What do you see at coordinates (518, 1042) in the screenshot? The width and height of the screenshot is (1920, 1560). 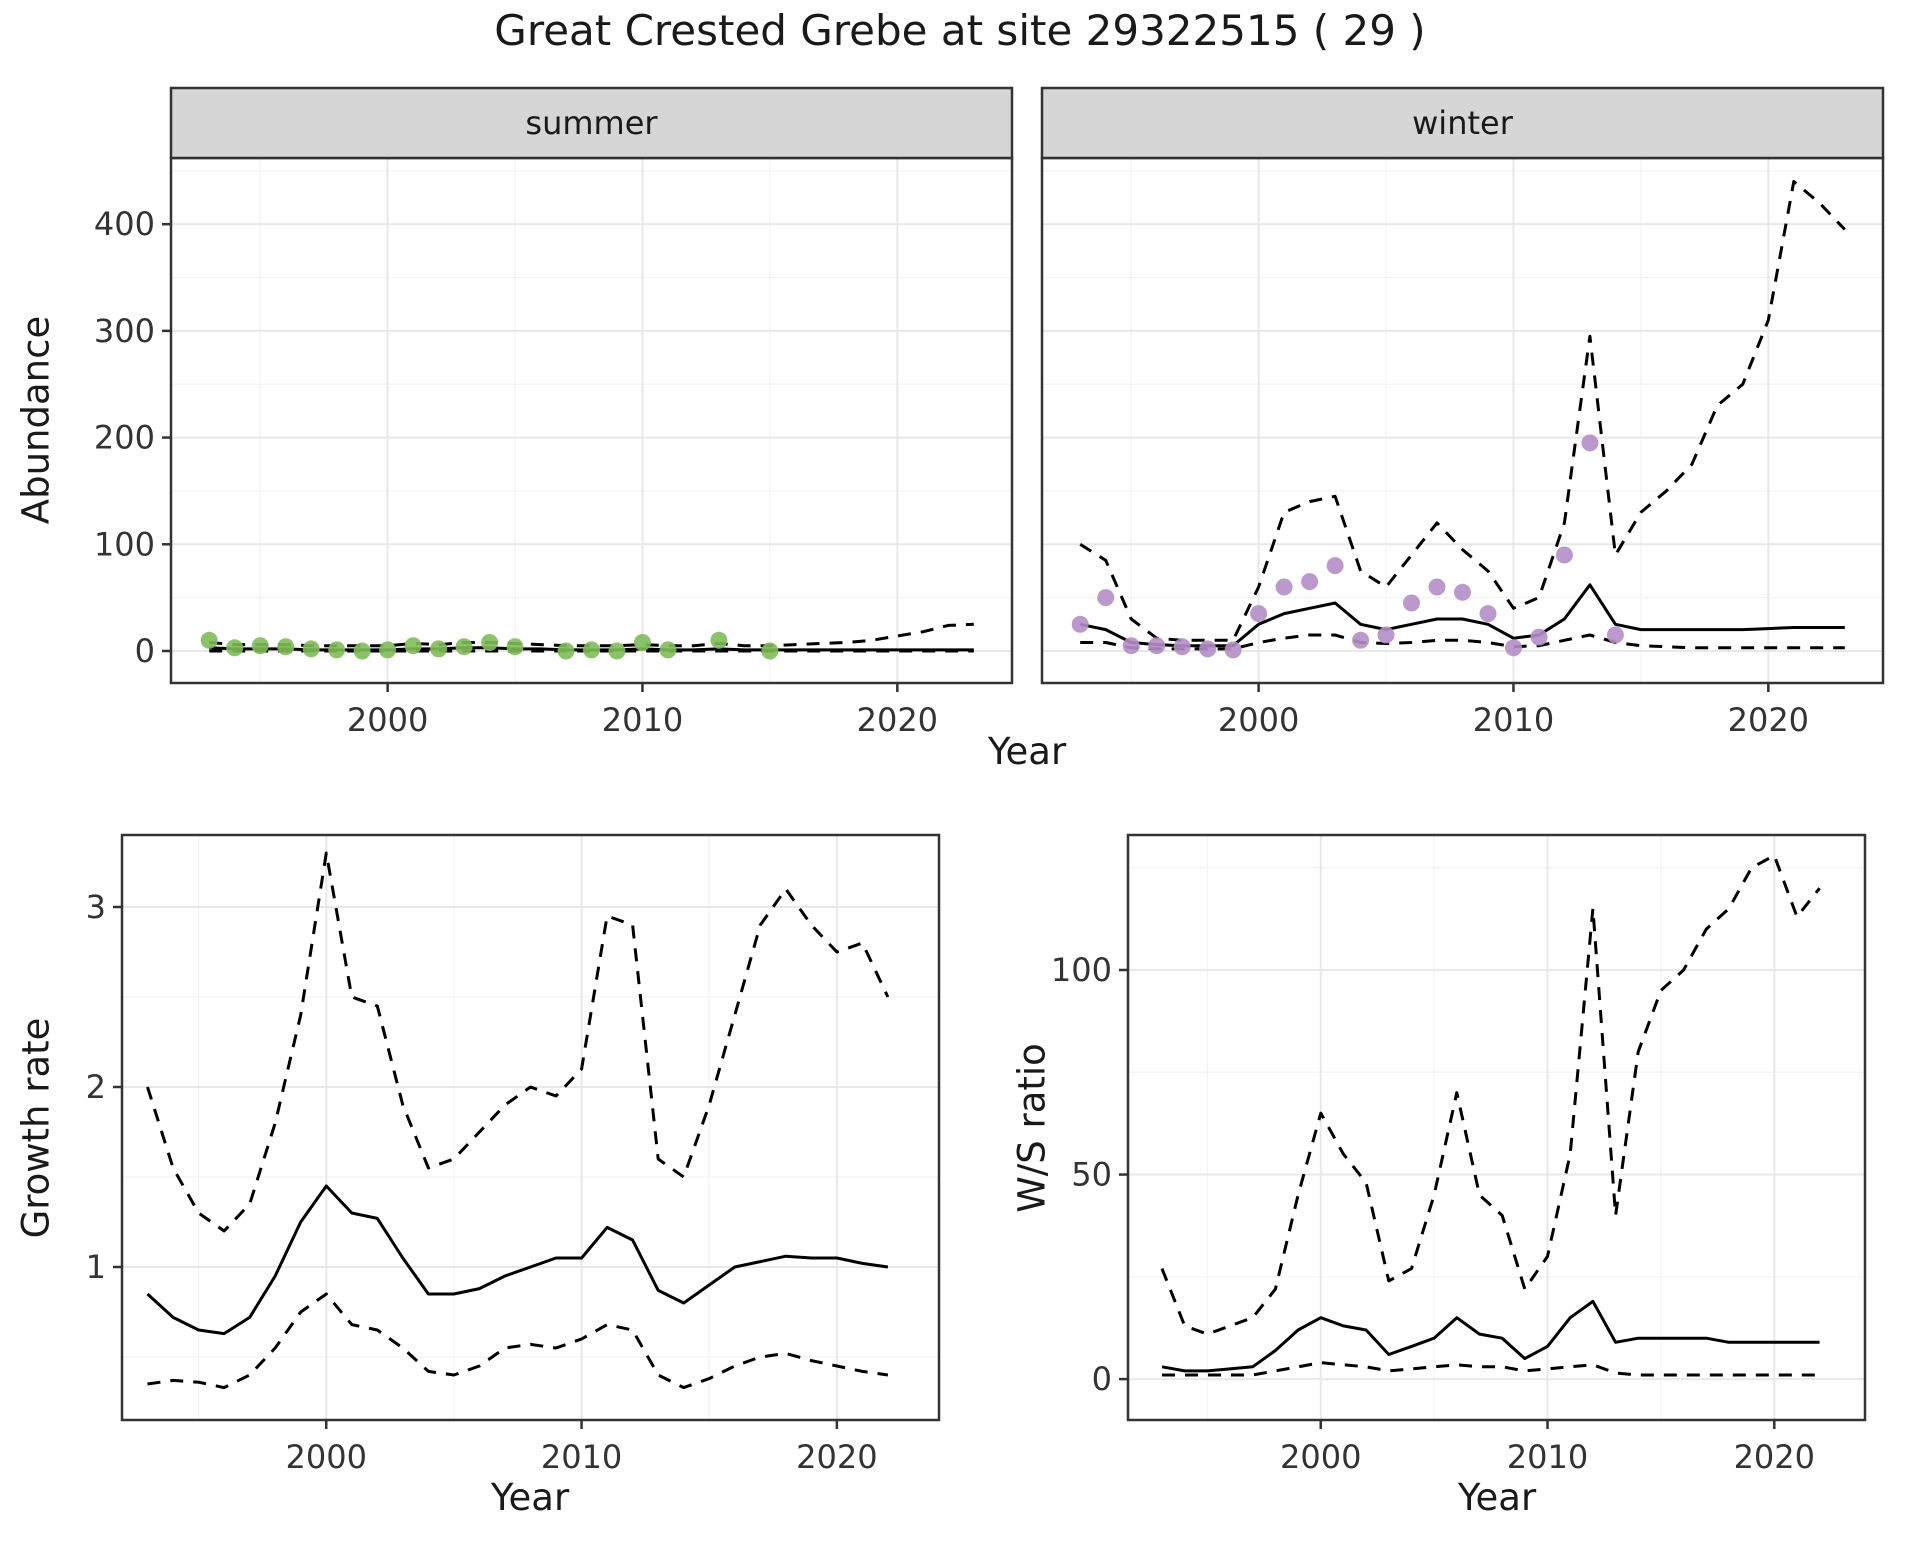 I see `growth-rate-upper_ci-line` at bounding box center [518, 1042].